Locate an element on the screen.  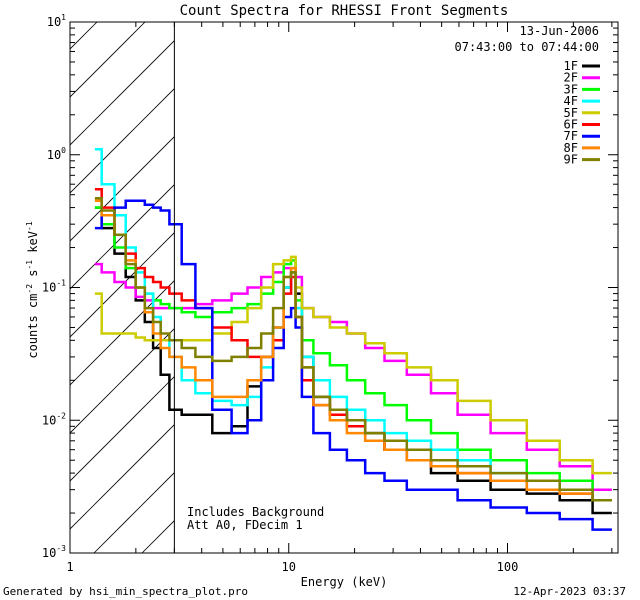
y-tick-labels: 10⁻³ 10⁻² 10⁻¹ 10⁰ 10¹ is located at coordinates (54, 286).